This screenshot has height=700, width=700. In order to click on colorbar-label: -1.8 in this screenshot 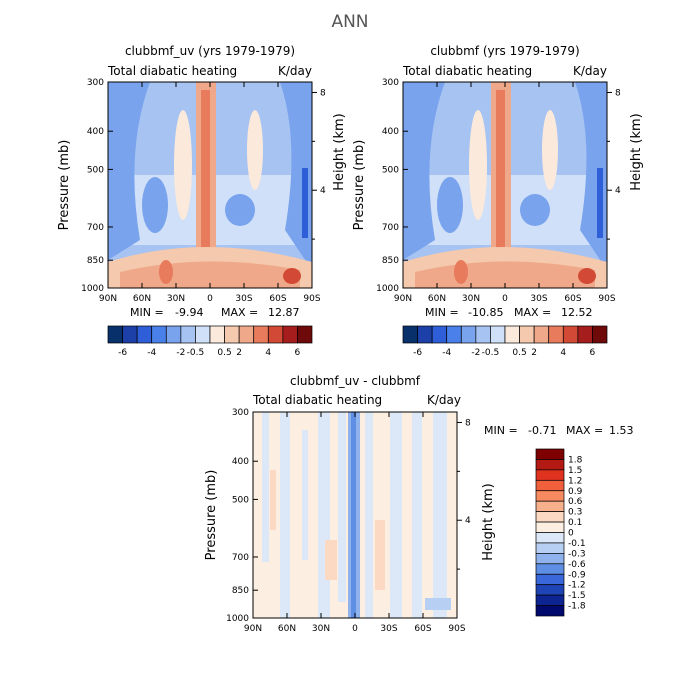, I will do `click(577, 607)`.